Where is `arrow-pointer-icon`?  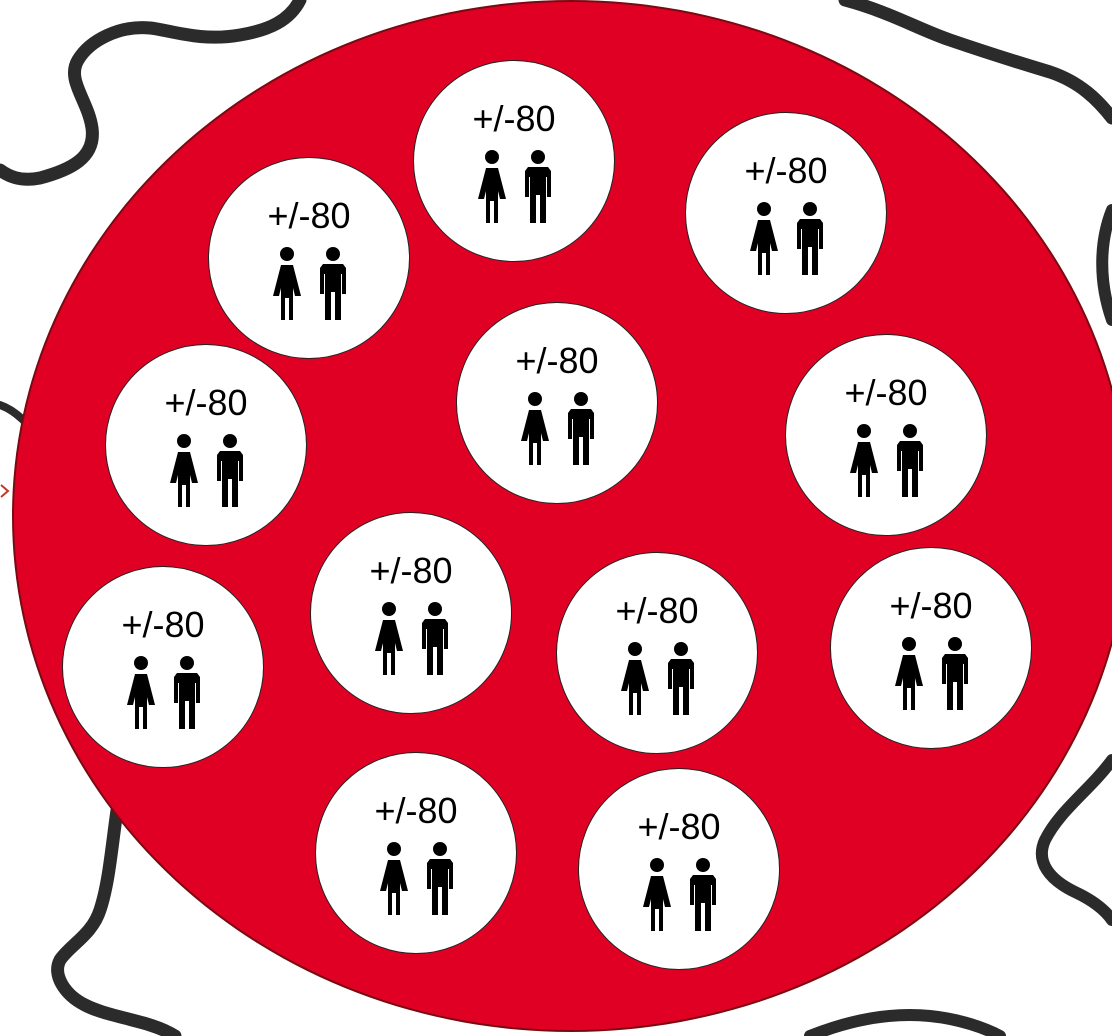 arrow-pointer-icon is located at coordinates (5, 491).